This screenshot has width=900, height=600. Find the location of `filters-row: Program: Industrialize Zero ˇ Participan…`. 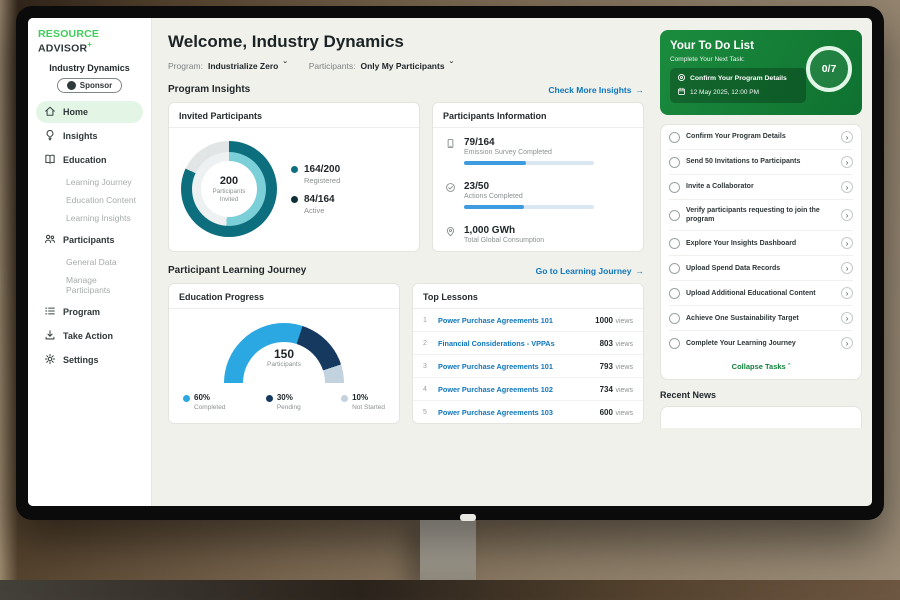

filters-row: Program: Industrialize Zero ˇ Participan… is located at coordinates (406, 66).